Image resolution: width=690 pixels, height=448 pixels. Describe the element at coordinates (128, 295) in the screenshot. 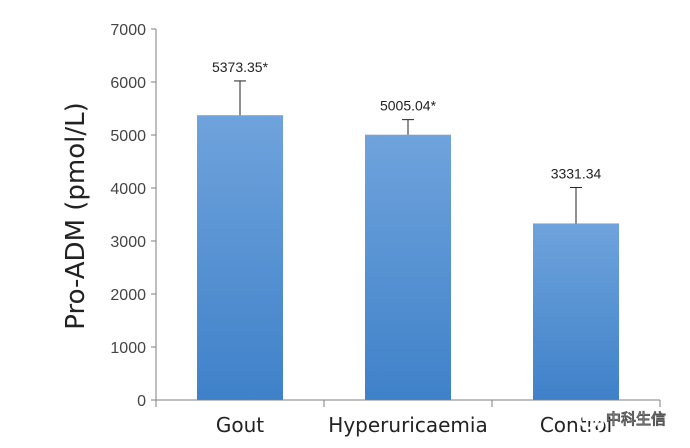

I see `y-tick-label: 2000` at that location.